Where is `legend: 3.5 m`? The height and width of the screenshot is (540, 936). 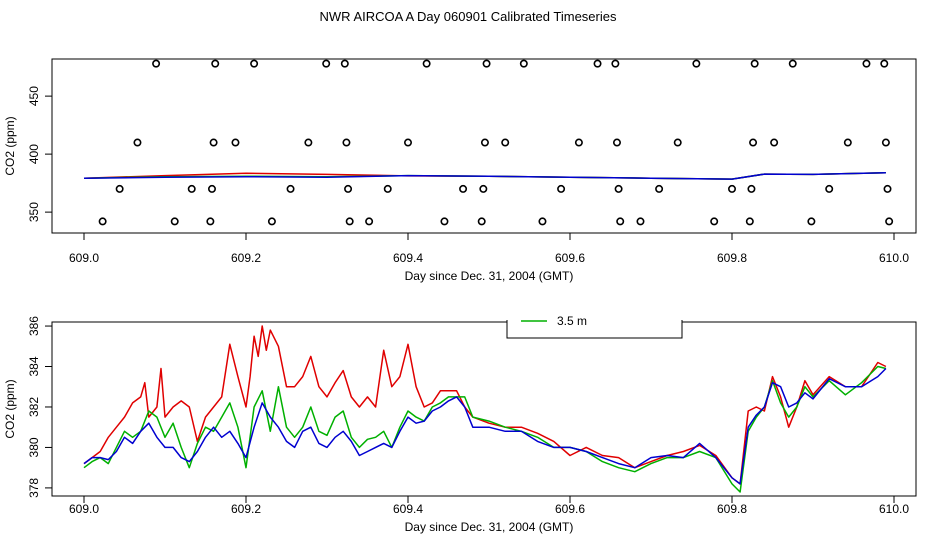 legend: 3.5 m is located at coordinates (594, 323).